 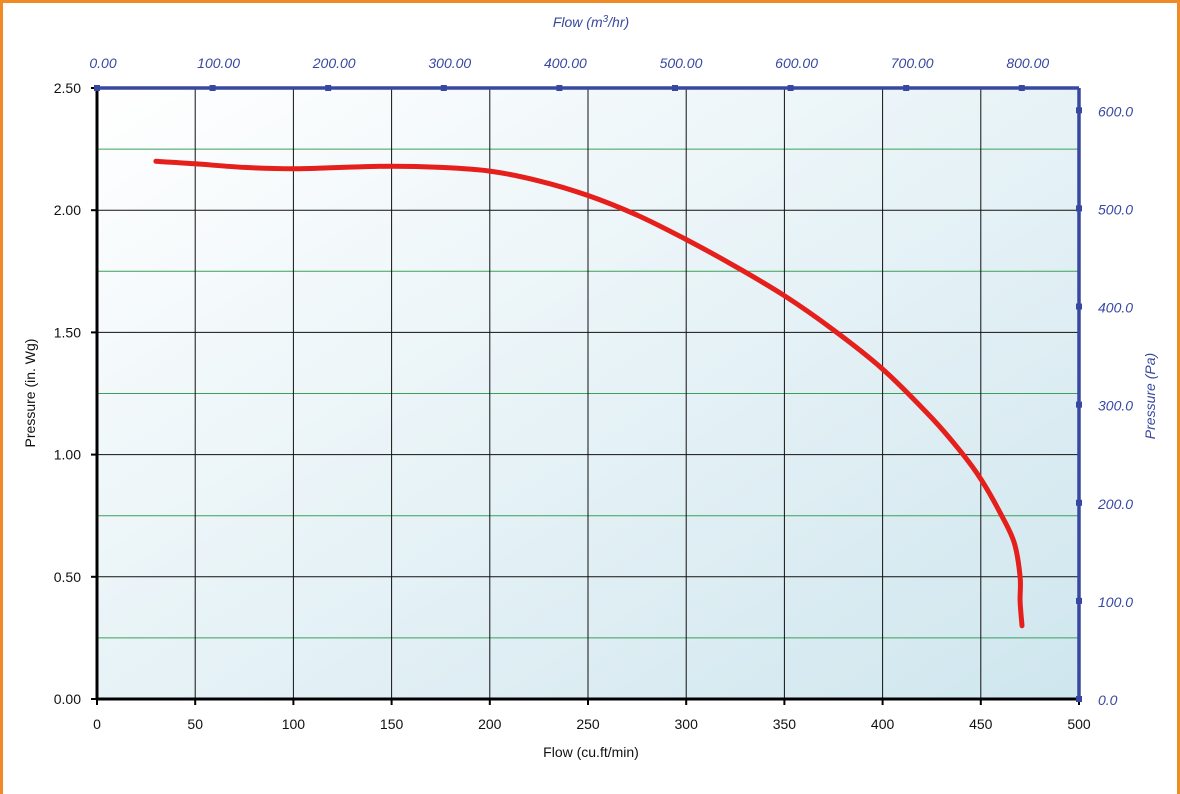 I want to click on top-tick-label: 400.00, so click(x=565, y=63).